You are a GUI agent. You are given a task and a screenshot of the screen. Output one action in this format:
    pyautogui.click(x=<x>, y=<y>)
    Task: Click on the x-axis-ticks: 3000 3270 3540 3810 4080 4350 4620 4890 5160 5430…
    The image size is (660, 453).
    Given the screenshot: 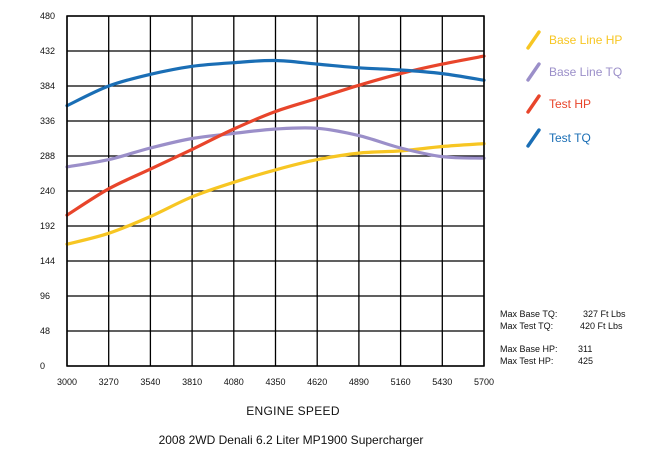 What is the action you would take?
    pyautogui.click(x=275, y=382)
    